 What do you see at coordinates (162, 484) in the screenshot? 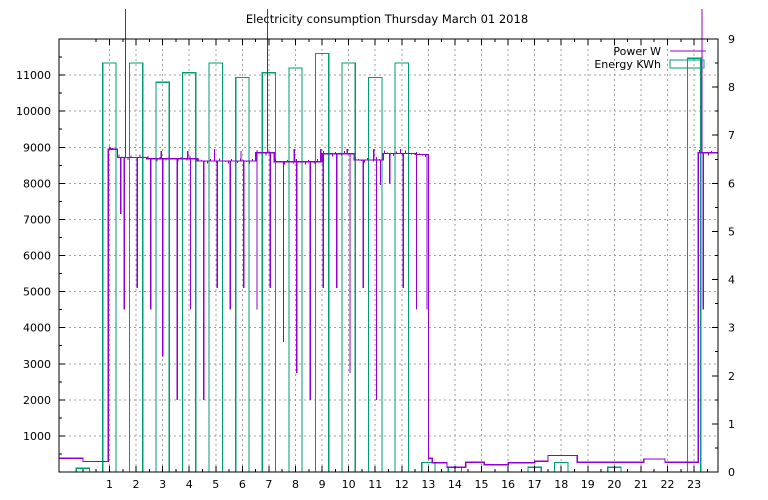
I see `x-tick-label: 3` at bounding box center [162, 484].